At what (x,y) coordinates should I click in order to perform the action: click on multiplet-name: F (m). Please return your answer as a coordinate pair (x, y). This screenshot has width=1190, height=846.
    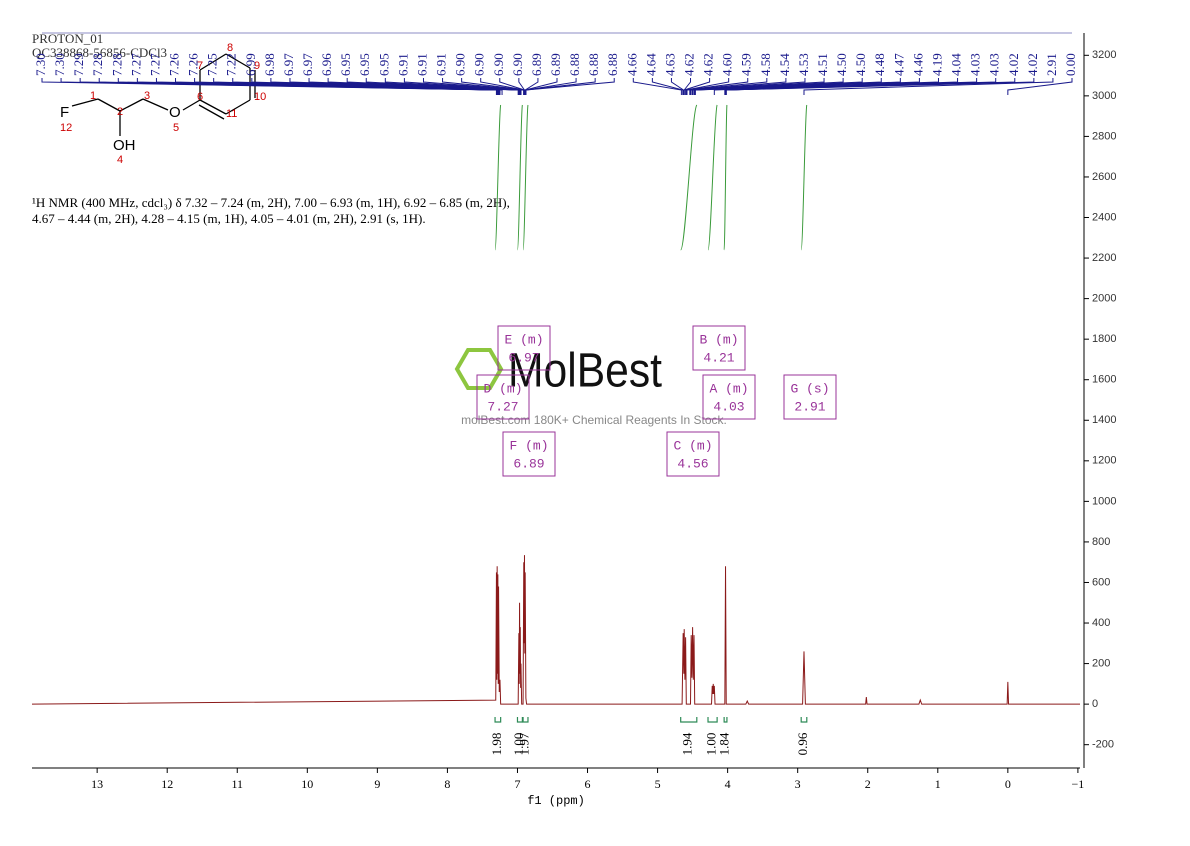
    Looking at the image, I should click on (528, 445).